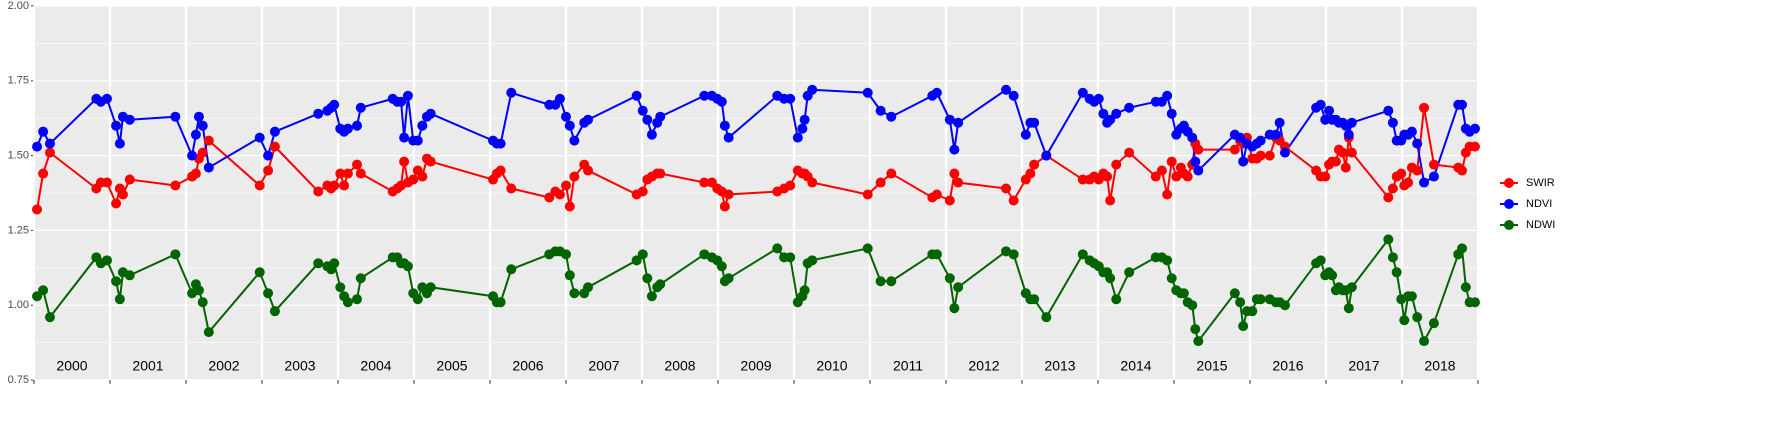 The width and height of the screenshot is (1773, 442). I want to click on year-label: 2012, so click(983, 366).